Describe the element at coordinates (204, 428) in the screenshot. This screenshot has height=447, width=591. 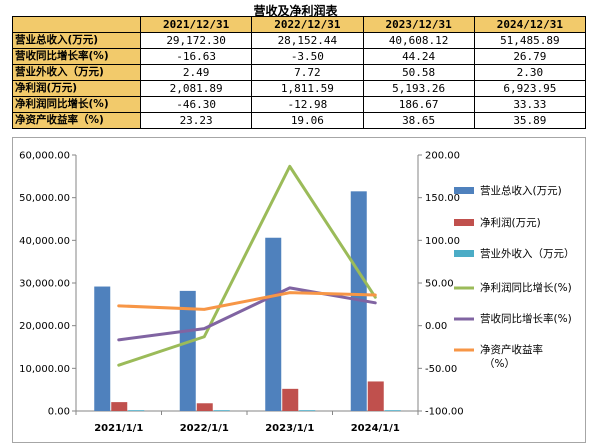
I see `x-axis-tick-label: 2022/1/1` at that location.